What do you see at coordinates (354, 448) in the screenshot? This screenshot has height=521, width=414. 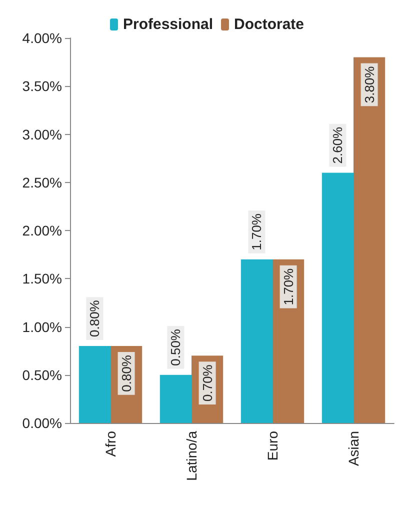 I see `x-tick-label: Asian` at bounding box center [354, 448].